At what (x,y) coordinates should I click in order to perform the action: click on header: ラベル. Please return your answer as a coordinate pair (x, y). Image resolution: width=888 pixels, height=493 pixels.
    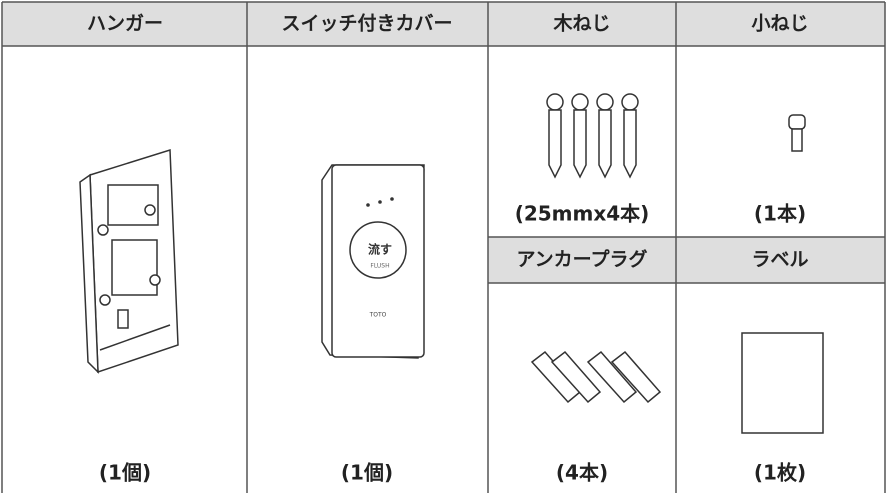
    Looking at the image, I should click on (779, 260).